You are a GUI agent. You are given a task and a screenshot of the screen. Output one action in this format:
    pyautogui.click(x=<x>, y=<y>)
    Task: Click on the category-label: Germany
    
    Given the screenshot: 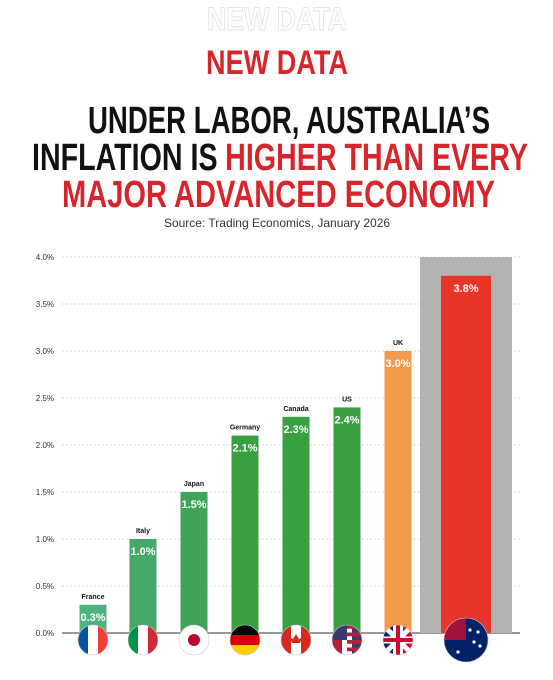 What is the action you would take?
    pyautogui.click(x=245, y=428)
    